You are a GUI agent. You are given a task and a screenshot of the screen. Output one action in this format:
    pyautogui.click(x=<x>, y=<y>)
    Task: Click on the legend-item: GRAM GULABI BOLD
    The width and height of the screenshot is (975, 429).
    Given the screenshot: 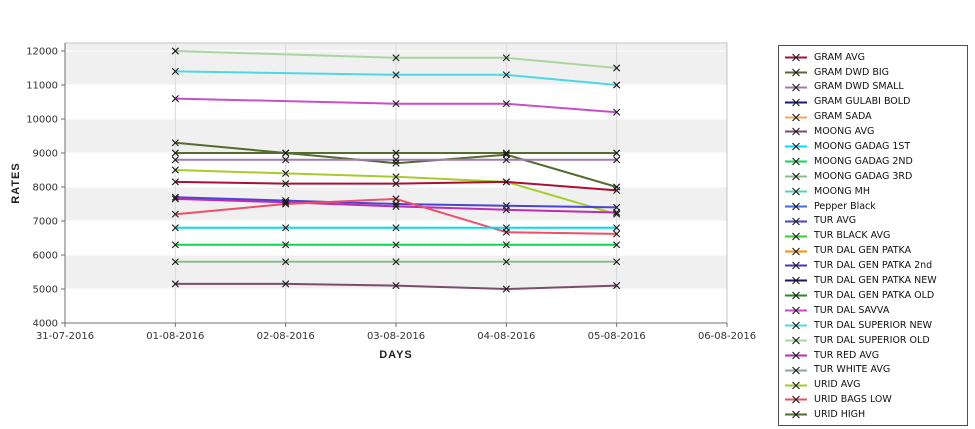 What is the action you would take?
    pyautogui.click(x=875, y=102)
    